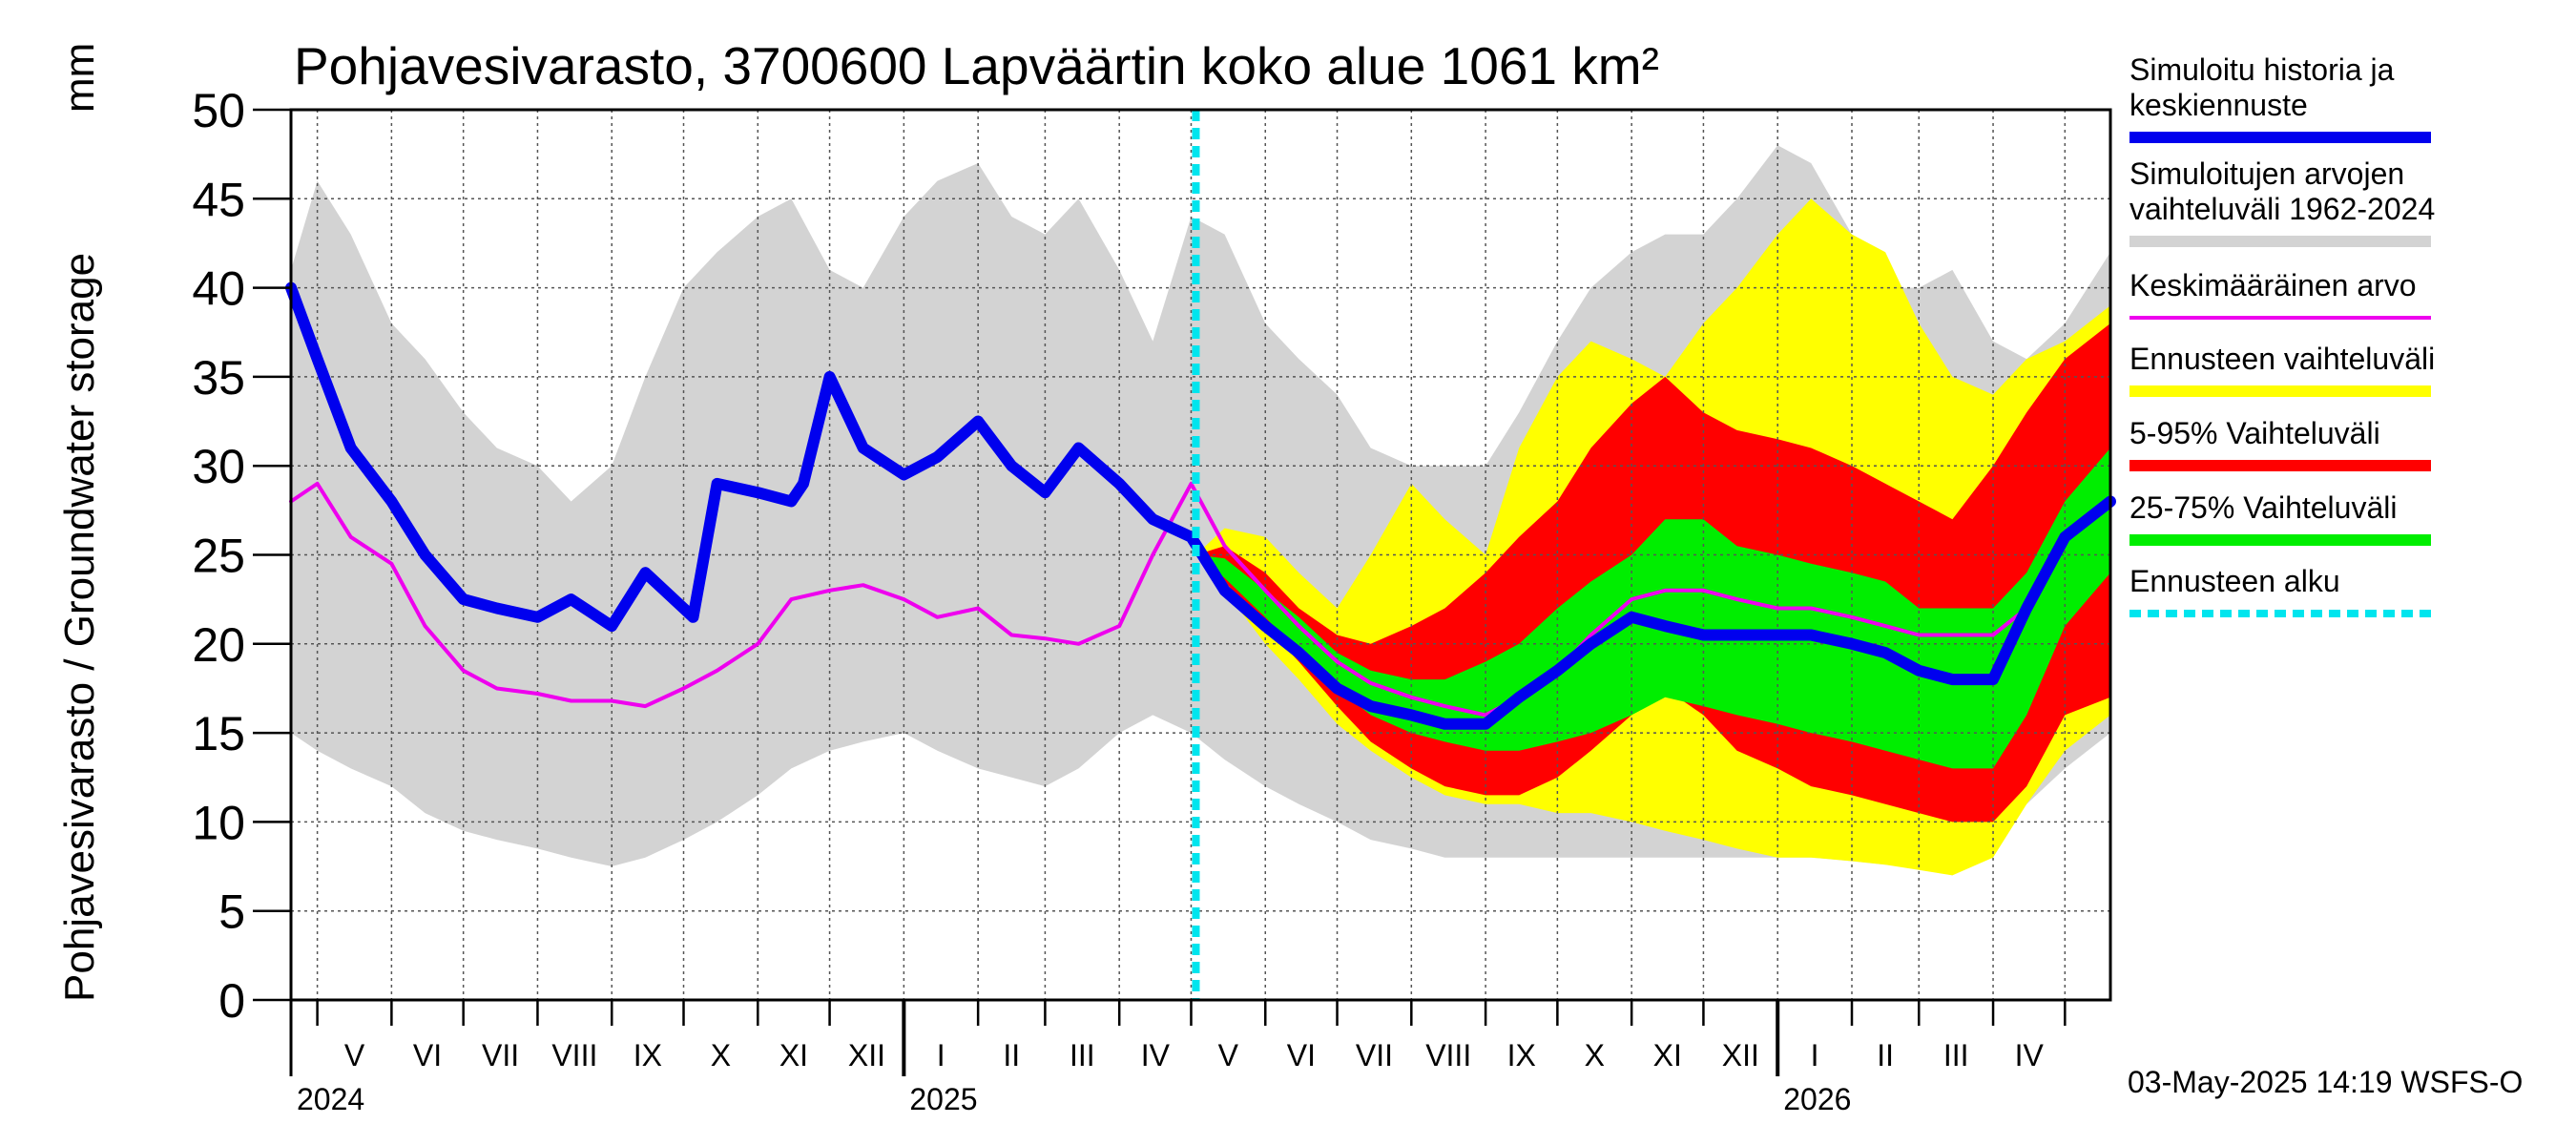 The image size is (2576, 1145). Describe the element at coordinates (2263, 508) in the screenshot. I see `legend-label-5-0: 25-75% Vaihteluväli` at that location.